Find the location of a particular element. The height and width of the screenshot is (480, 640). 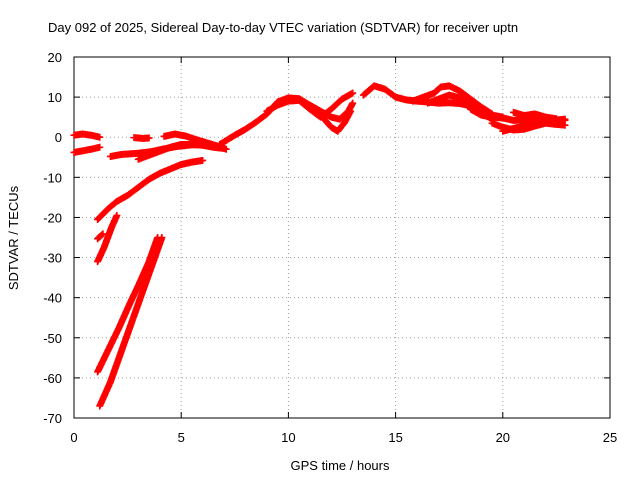

series-arc-f is located at coordinates (195, 141).